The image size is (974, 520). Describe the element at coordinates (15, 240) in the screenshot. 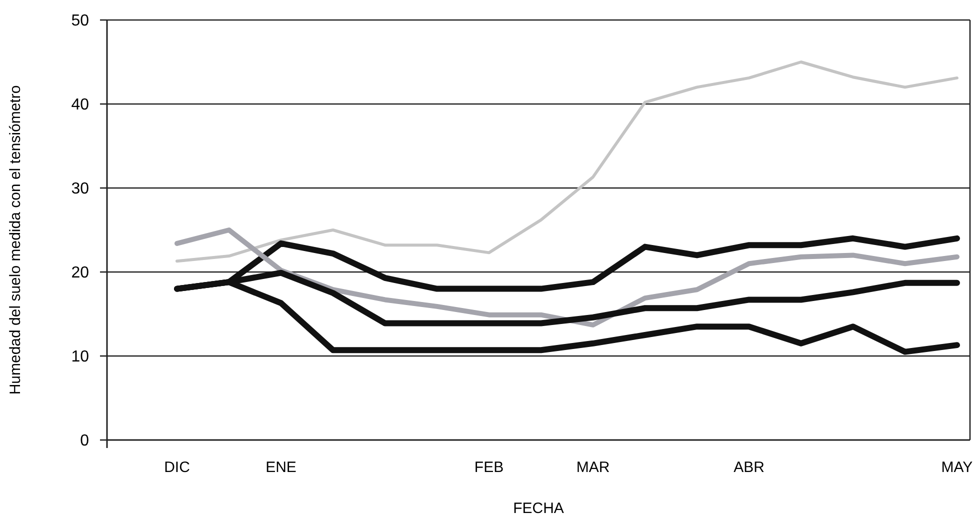

I see `y-axis-title: Humedad del suelo medida con el tensiómetro` at that location.